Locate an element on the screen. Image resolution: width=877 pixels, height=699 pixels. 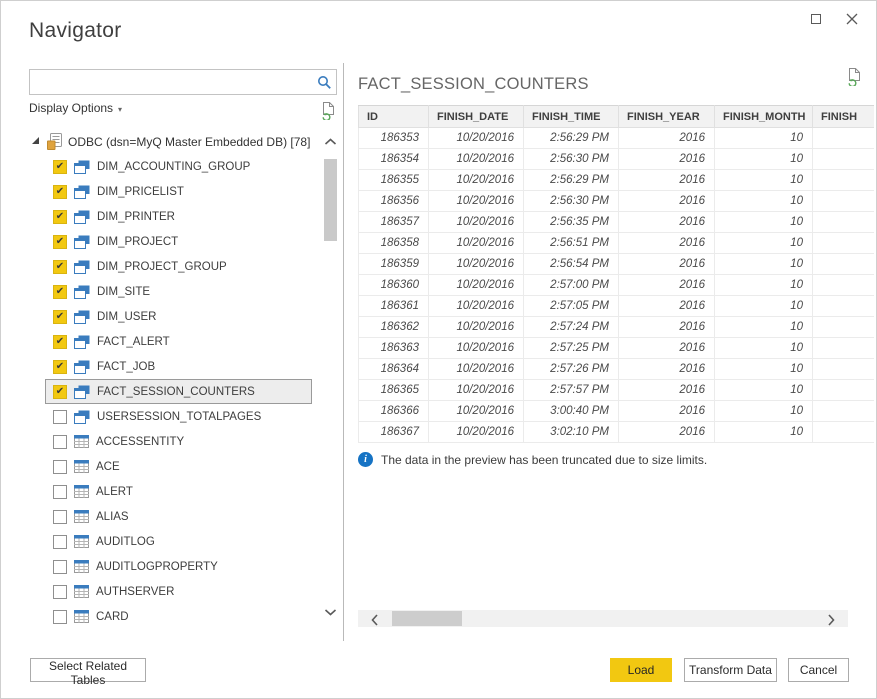
tree-item: ACCESSENTITY is located at coordinates (178, 441).